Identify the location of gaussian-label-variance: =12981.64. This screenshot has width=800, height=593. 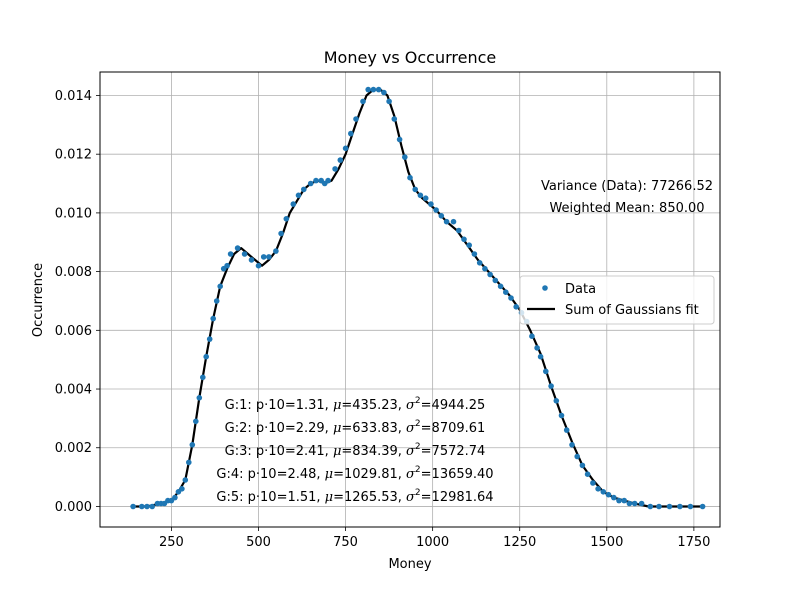
(457, 497).